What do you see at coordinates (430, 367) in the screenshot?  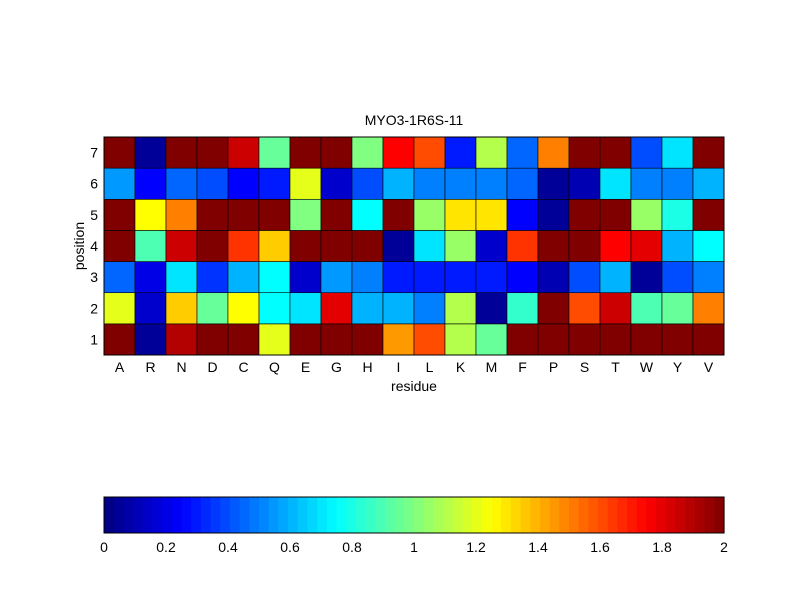 I see `x-tick-label: L` at bounding box center [430, 367].